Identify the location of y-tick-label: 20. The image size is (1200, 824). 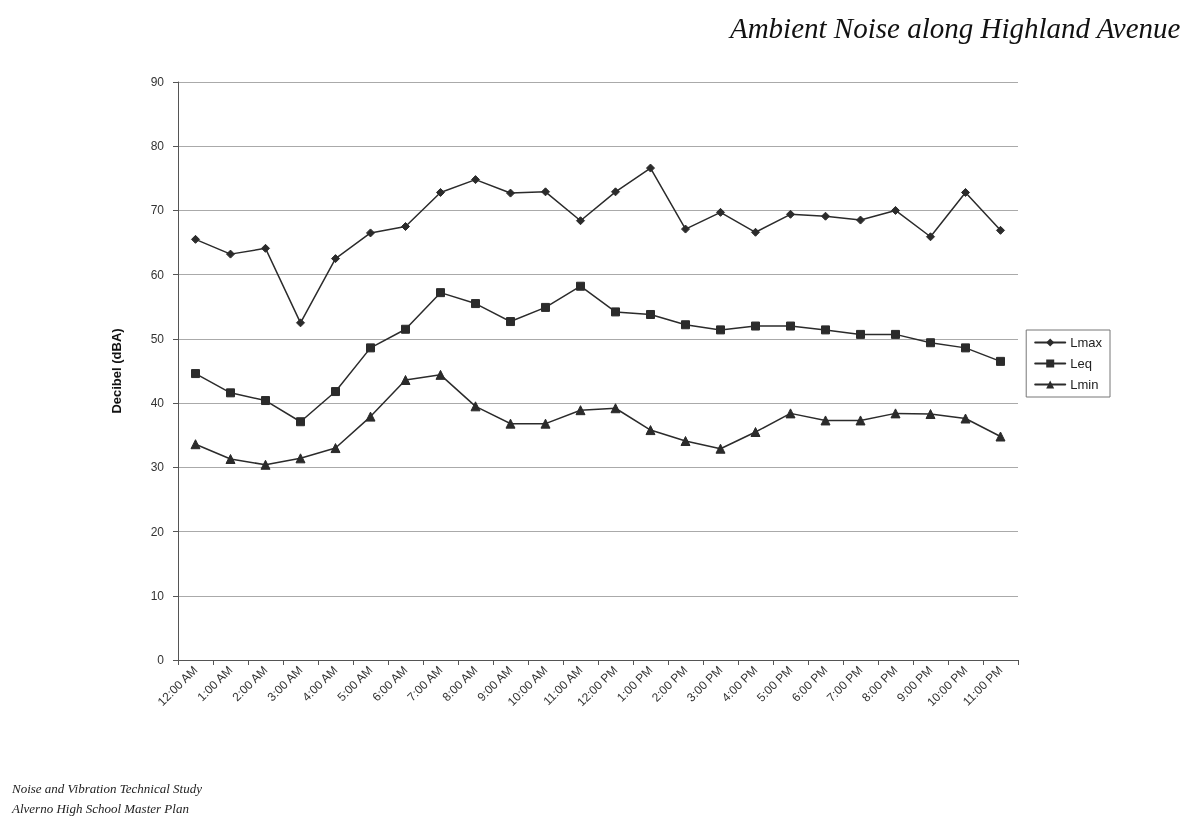
(157, 531).